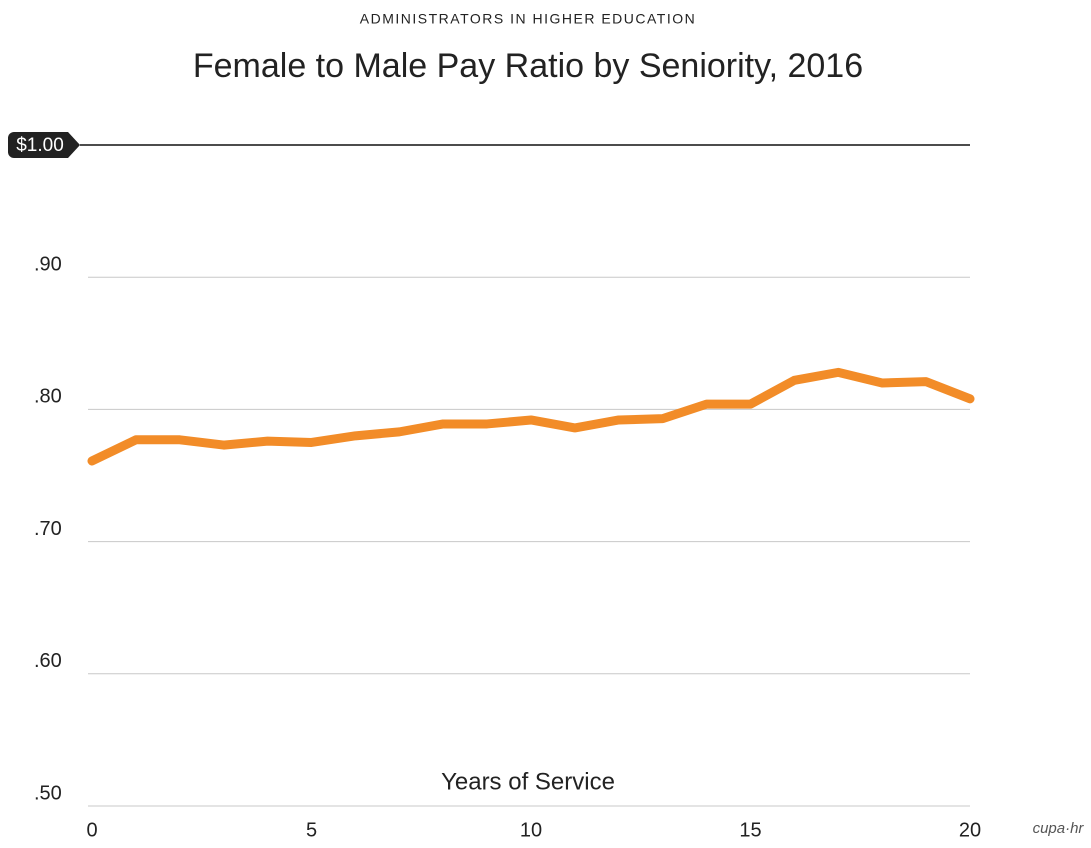 Image resolution: width=1091 pixels, height=848 pixels. Describe the element at coordinates (531, 830) in the screenshot. I see `x-tick-label: 10` at that location.